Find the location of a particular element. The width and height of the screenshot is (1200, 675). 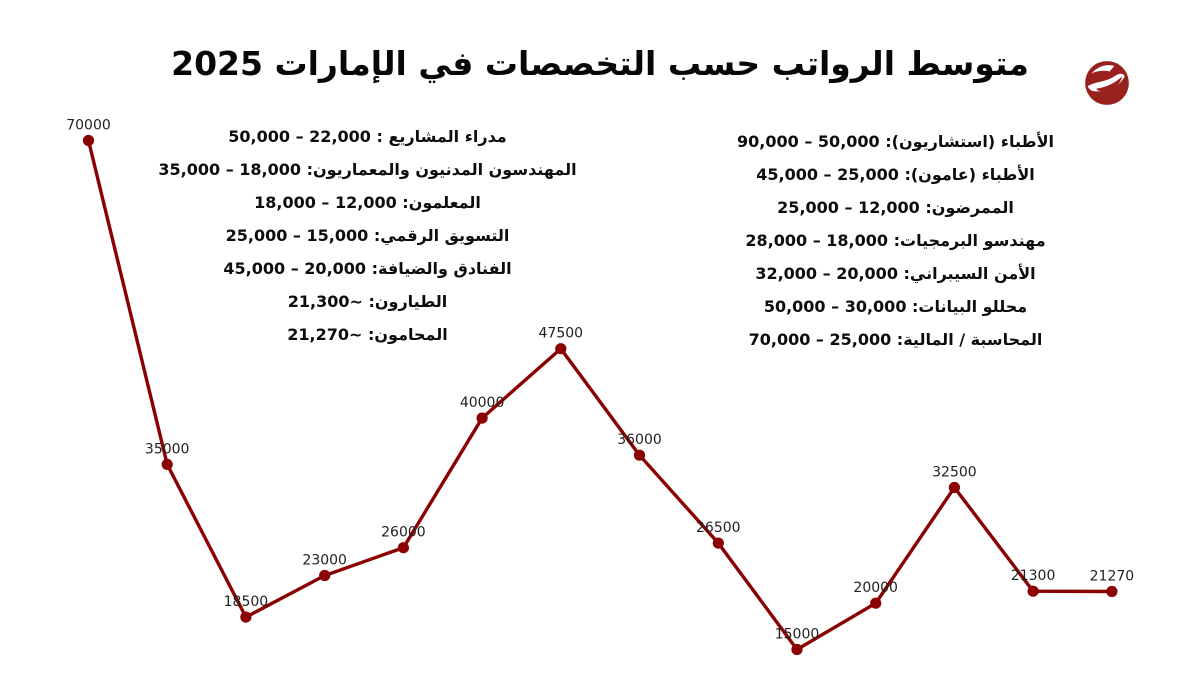

salary-line-teachers: المعلمون: 12,000 – 18,000 is located at coordinates (367, 202).